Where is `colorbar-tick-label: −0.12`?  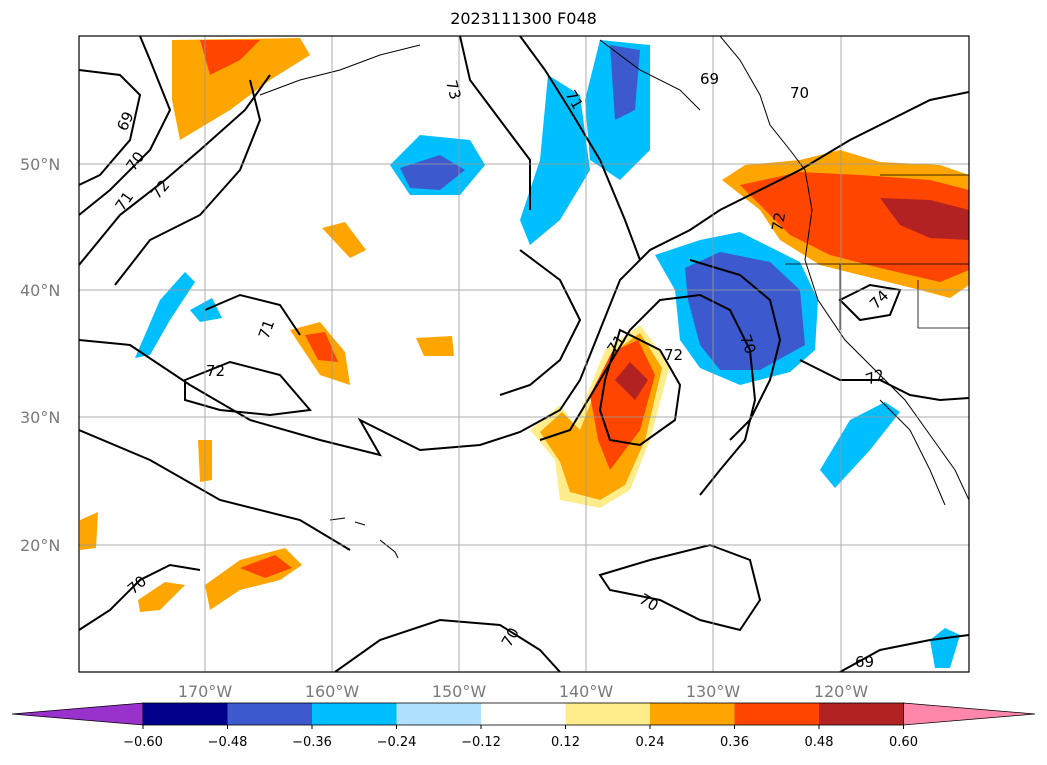 colorbar-tick-label: −0.12 is located at coordinates (481, 742).